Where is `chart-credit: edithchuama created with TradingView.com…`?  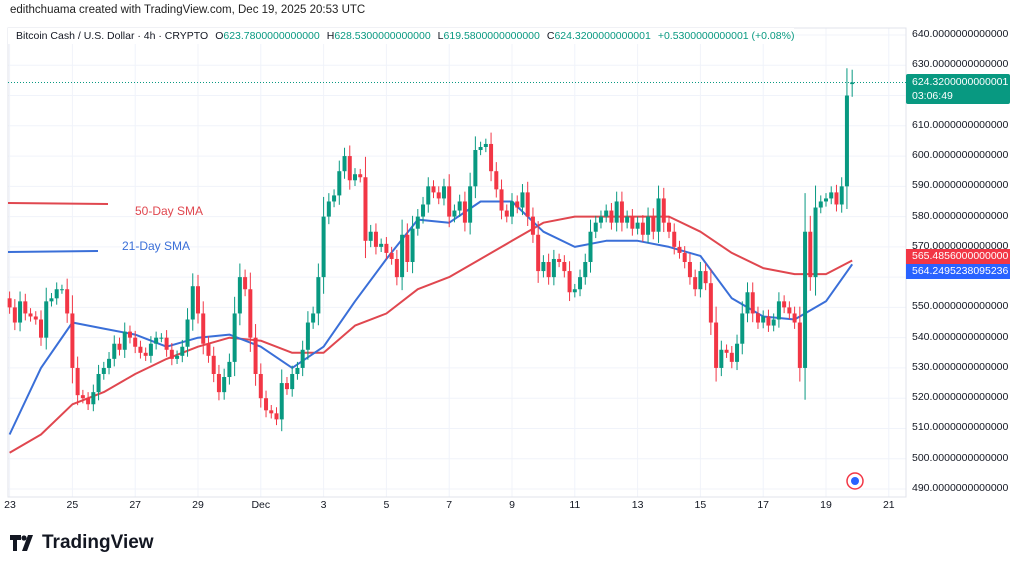
chart-credit: edithchuama created with TradingView.com… is located at coordinates (188, 10).